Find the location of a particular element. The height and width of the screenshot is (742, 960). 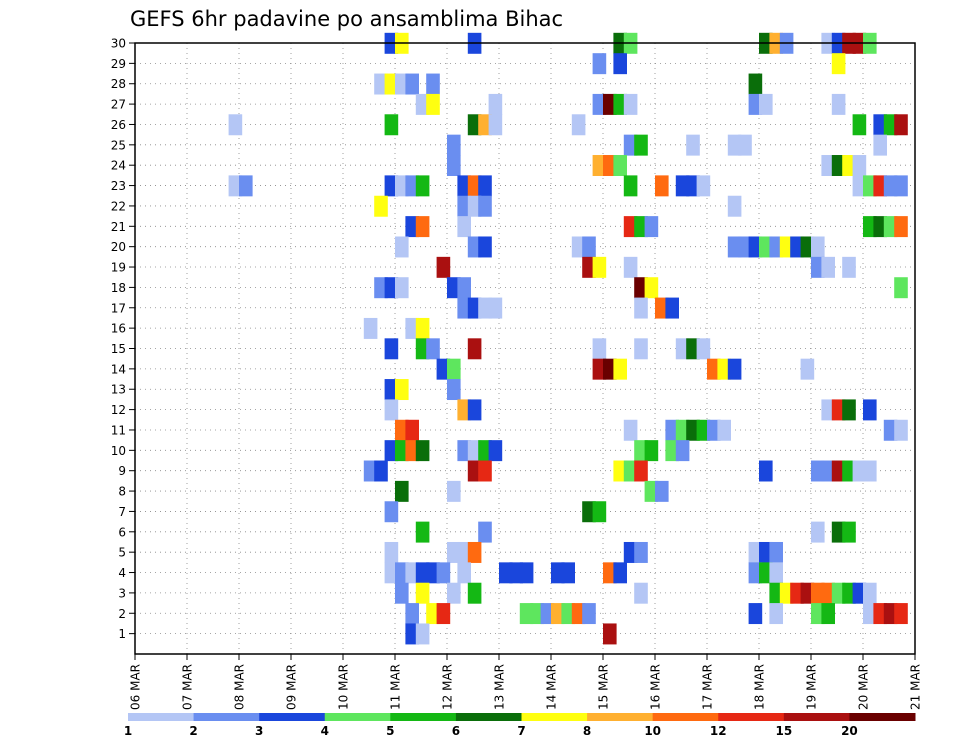

colorbar-label: 2 is located at coordinates (193, 731).